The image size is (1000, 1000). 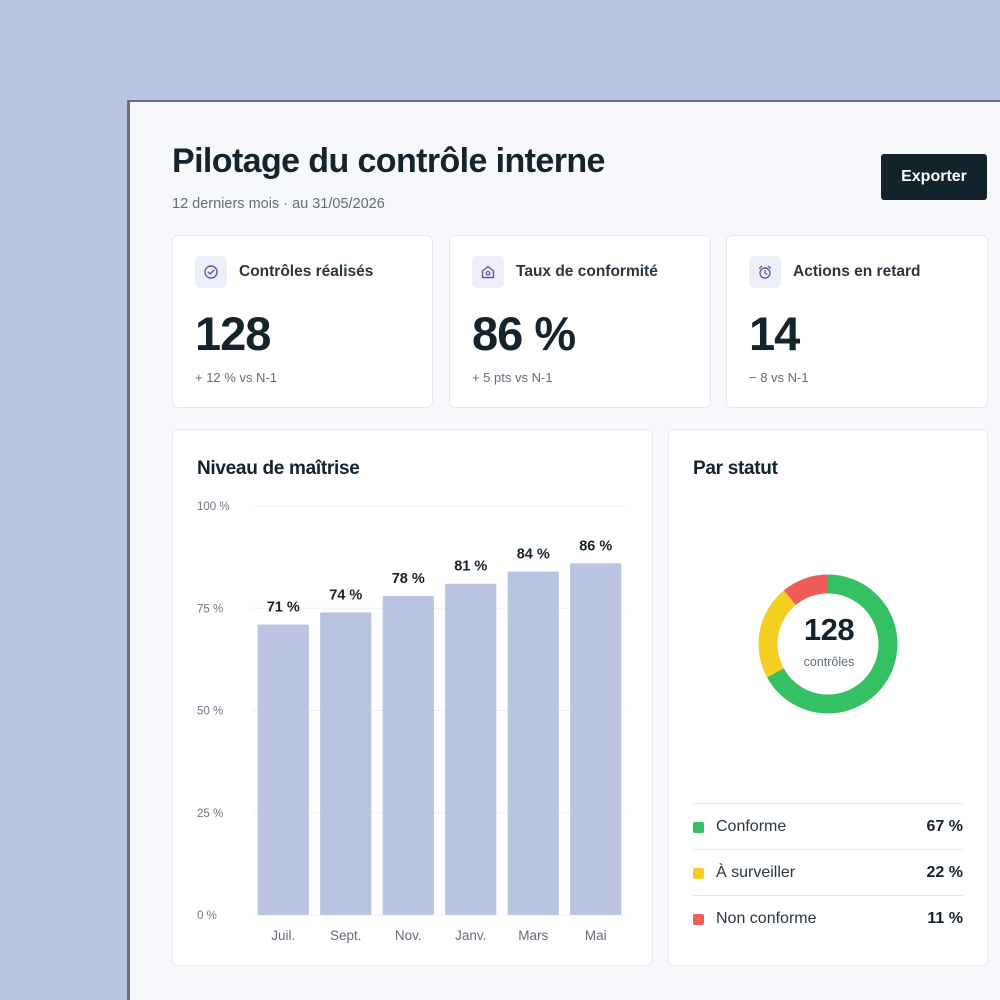 What do you see at coordinates (698, 873) in the screenshot?
I see `yellow-dot-icon` at bounding box center [698, 873].